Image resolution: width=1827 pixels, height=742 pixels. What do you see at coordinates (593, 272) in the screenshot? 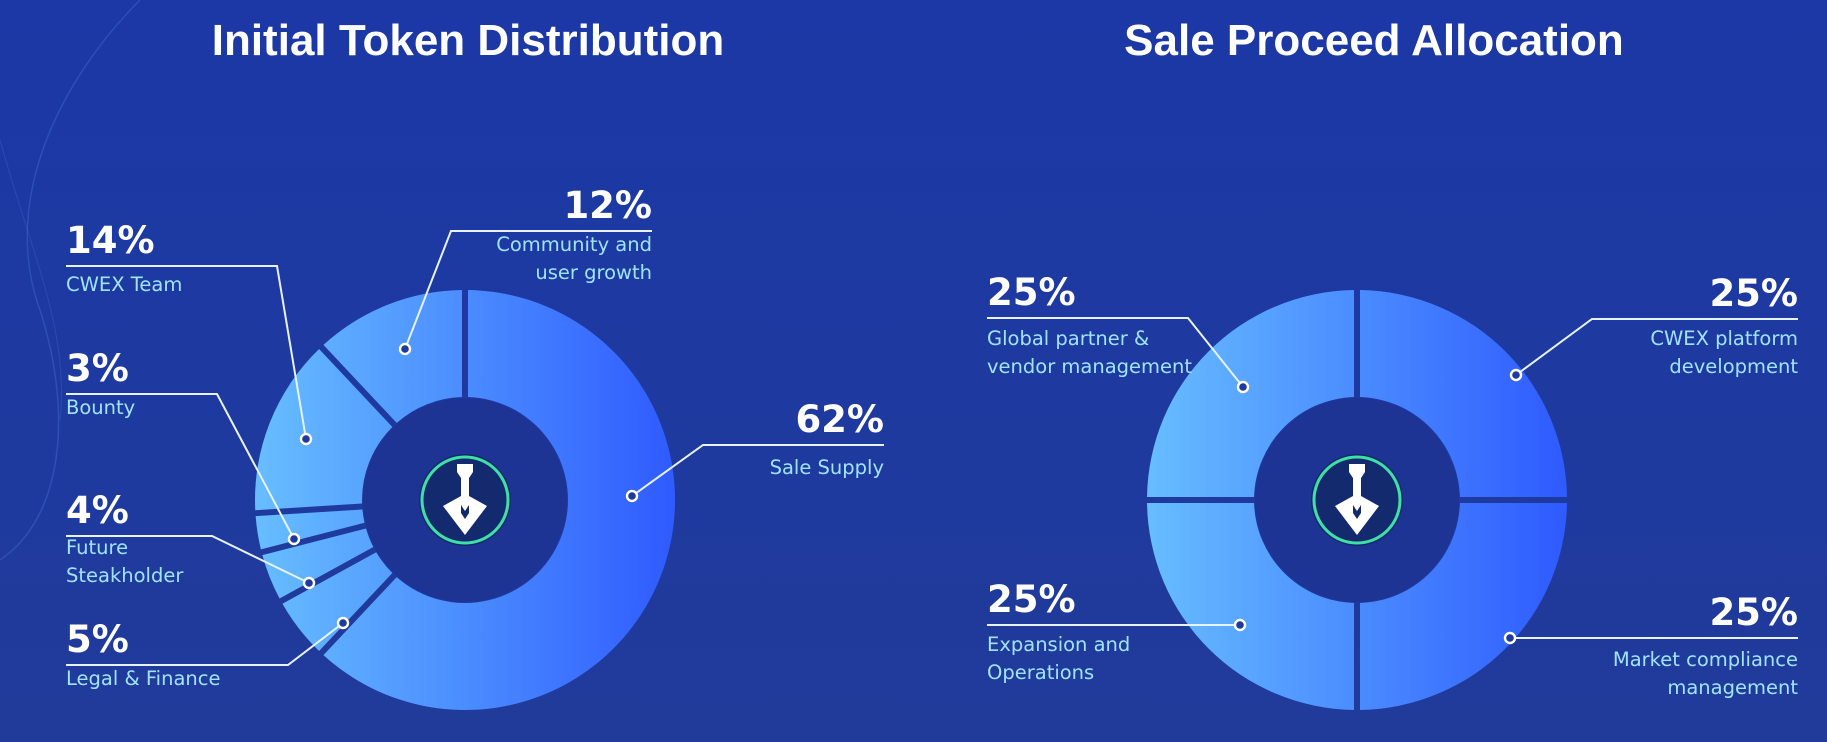
I see `slice-label: user growth` at bounding box center [593, 272].